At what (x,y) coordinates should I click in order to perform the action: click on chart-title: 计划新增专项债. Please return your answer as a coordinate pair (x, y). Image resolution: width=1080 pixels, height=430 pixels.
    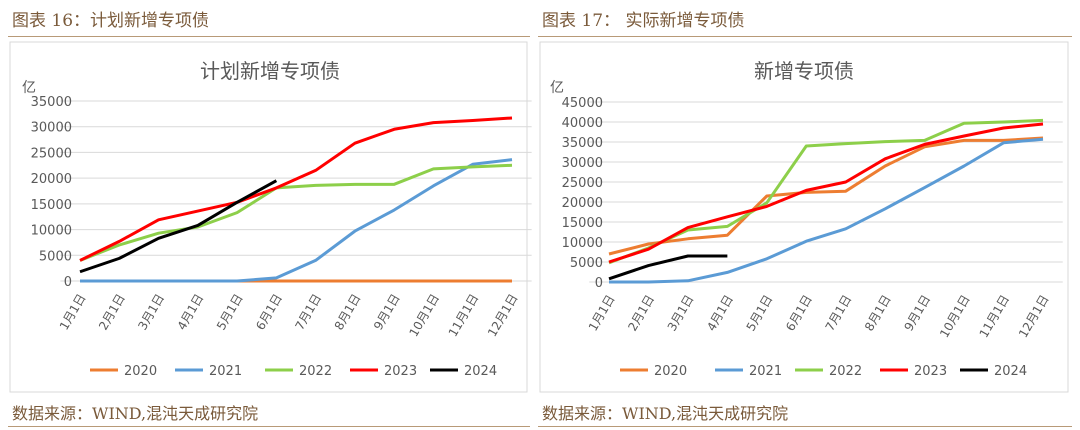
    Looking at the image, I should click on (270, 71).